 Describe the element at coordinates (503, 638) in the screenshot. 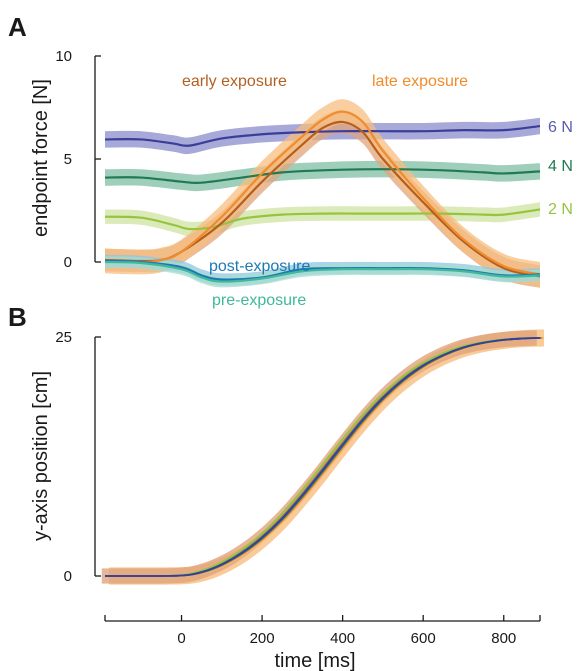

I see `x-tick-label-800: 800` at that location.